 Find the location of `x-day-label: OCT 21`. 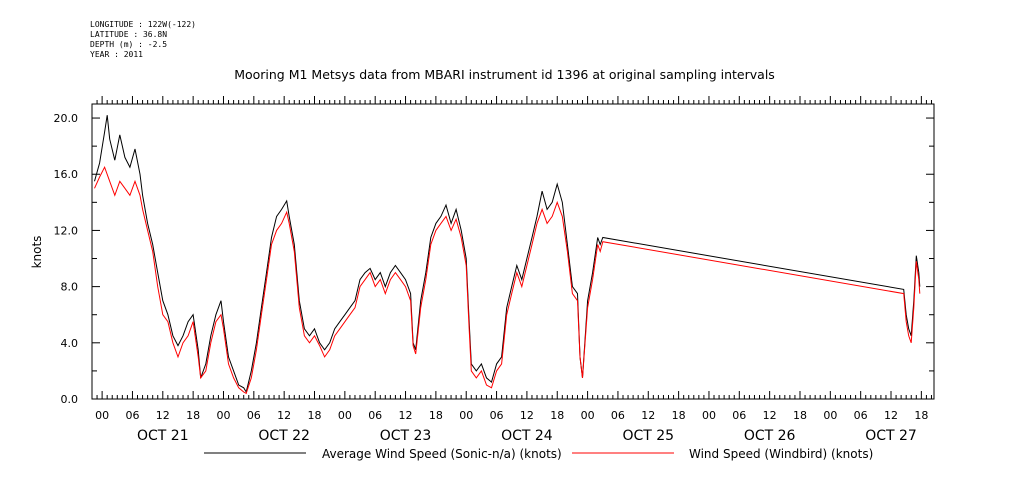

x-day-label: OCT 21 is located at coordinates (163, 436).